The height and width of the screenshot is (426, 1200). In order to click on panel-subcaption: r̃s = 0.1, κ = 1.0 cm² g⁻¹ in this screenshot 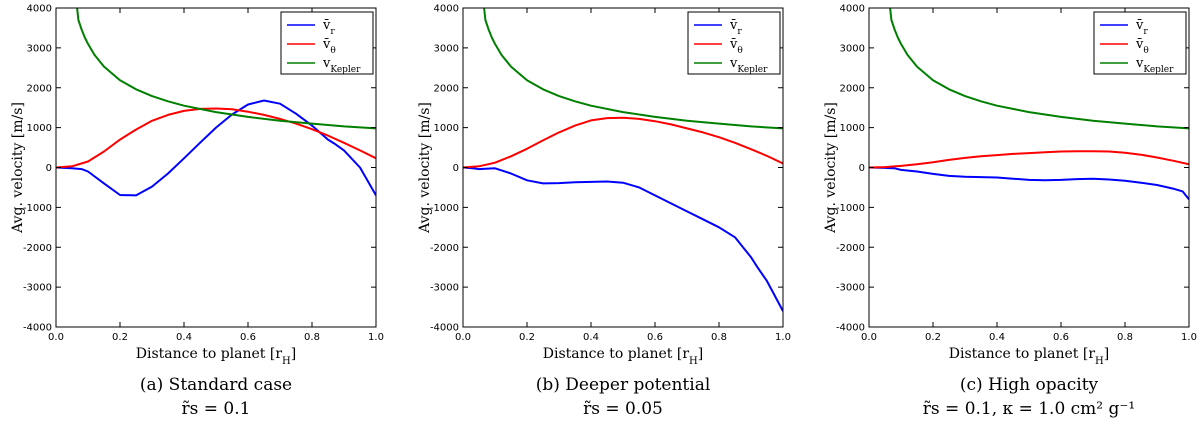, I will do `click(1029, 409)`.